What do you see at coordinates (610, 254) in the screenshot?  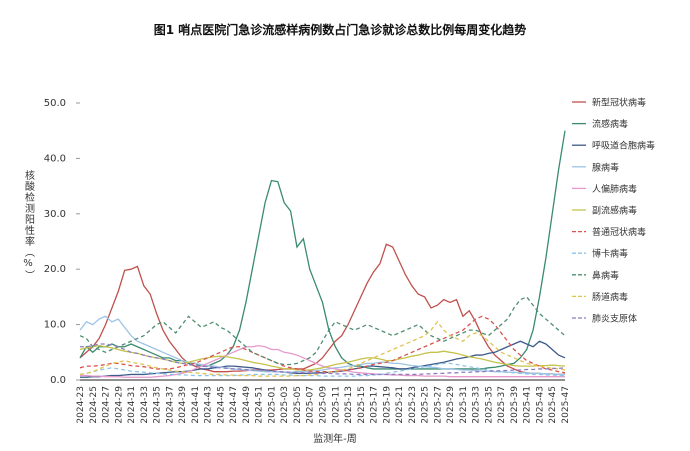 I see `legend-label: 博卡病毒` at bounding box center [610, 254].